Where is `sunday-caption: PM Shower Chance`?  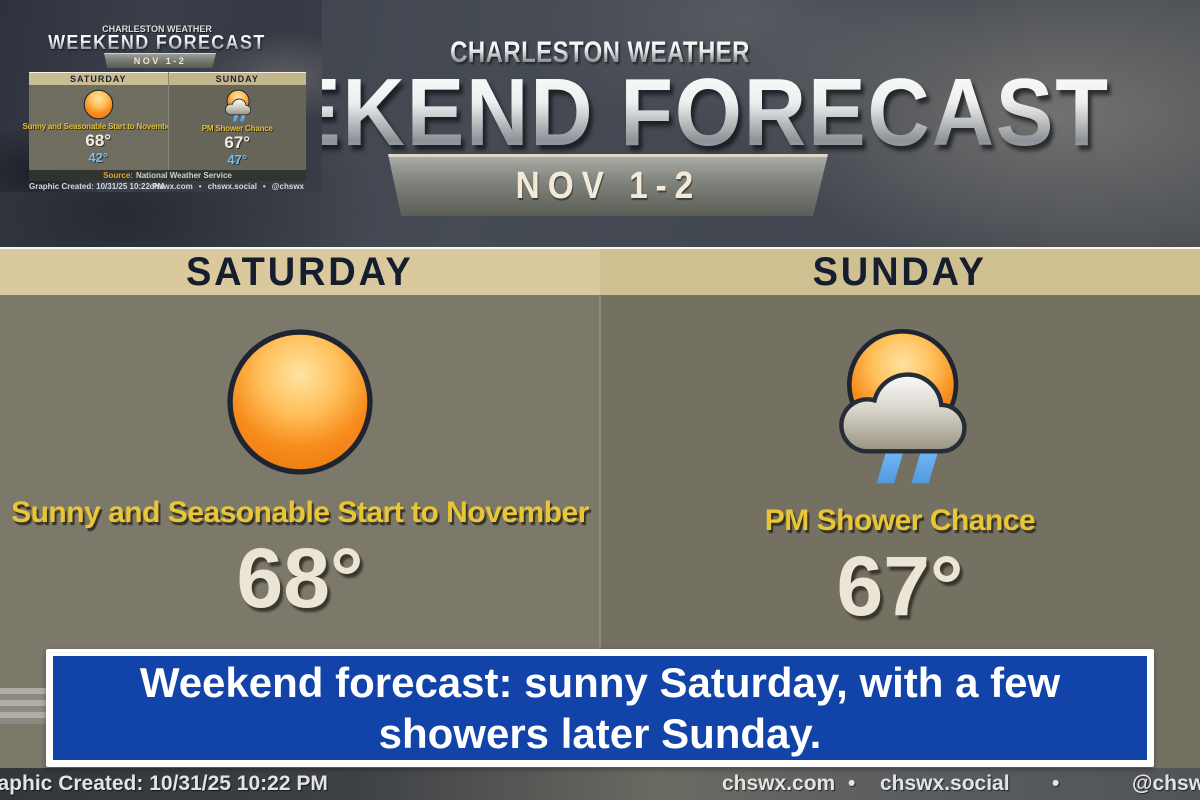 sunday-caption: PM Shower Chance is located at coordinates (900, 520).